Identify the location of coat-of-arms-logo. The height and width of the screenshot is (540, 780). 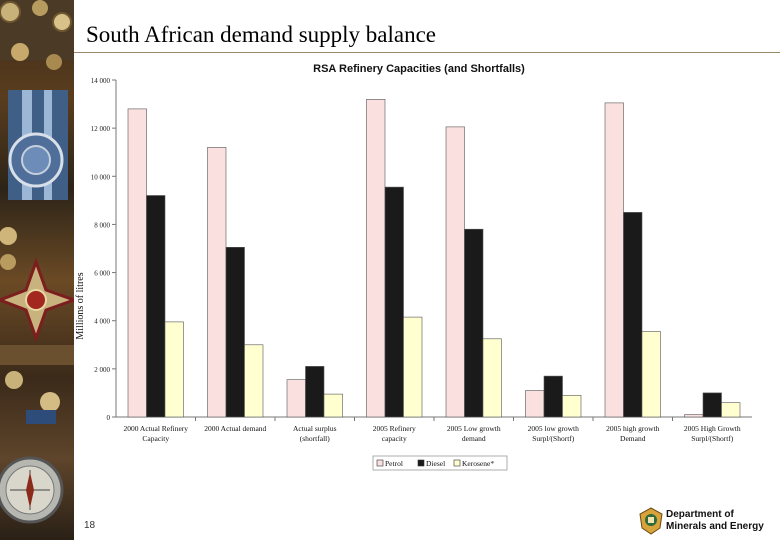
(651, 521).